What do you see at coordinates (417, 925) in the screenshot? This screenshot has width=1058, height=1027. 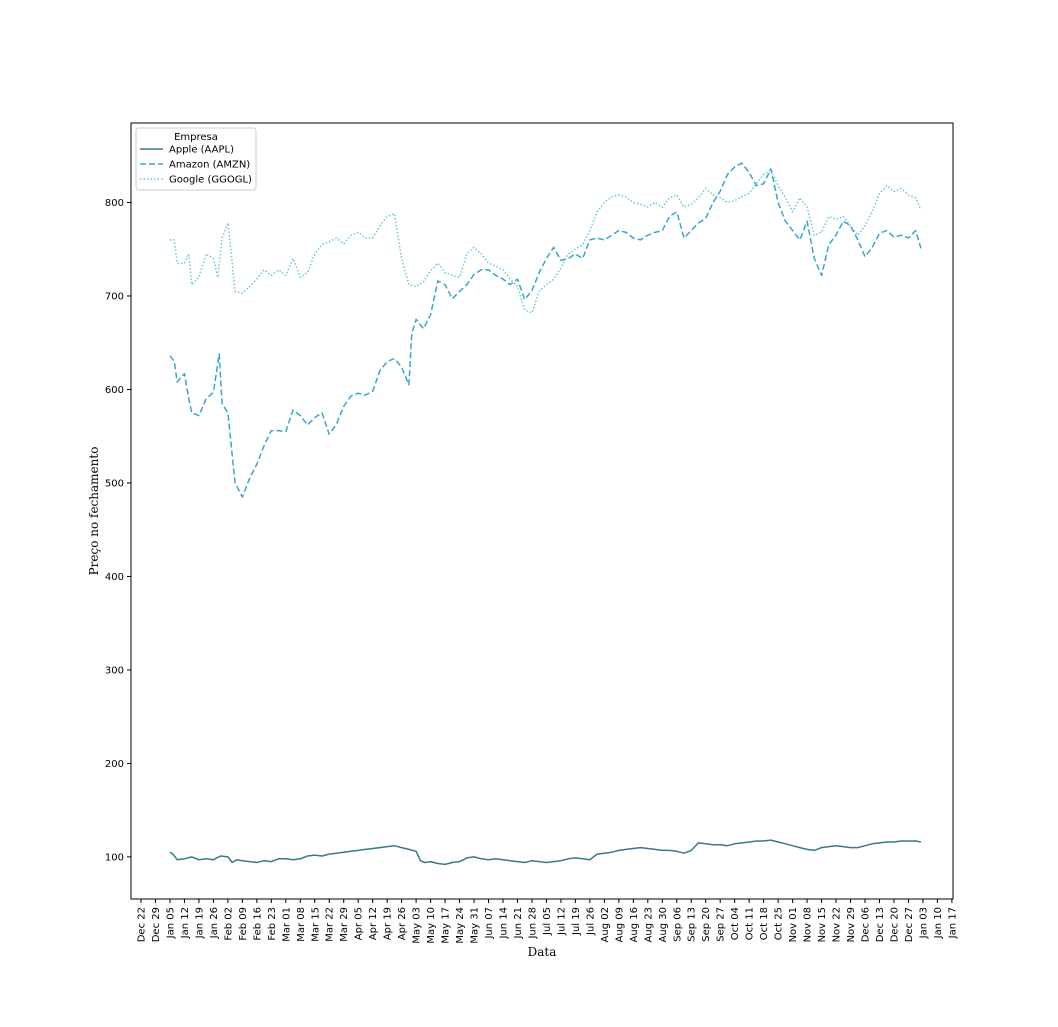 I see `x-tick-label: May 03` at bounding box center [417, 925].